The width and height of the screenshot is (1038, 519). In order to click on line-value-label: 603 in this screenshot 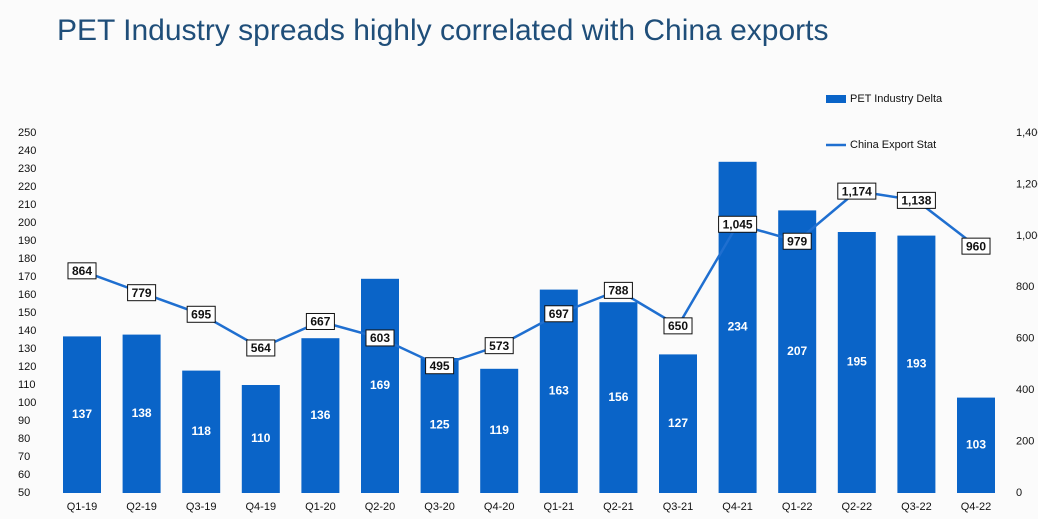, I will do `click(380, 338)`.